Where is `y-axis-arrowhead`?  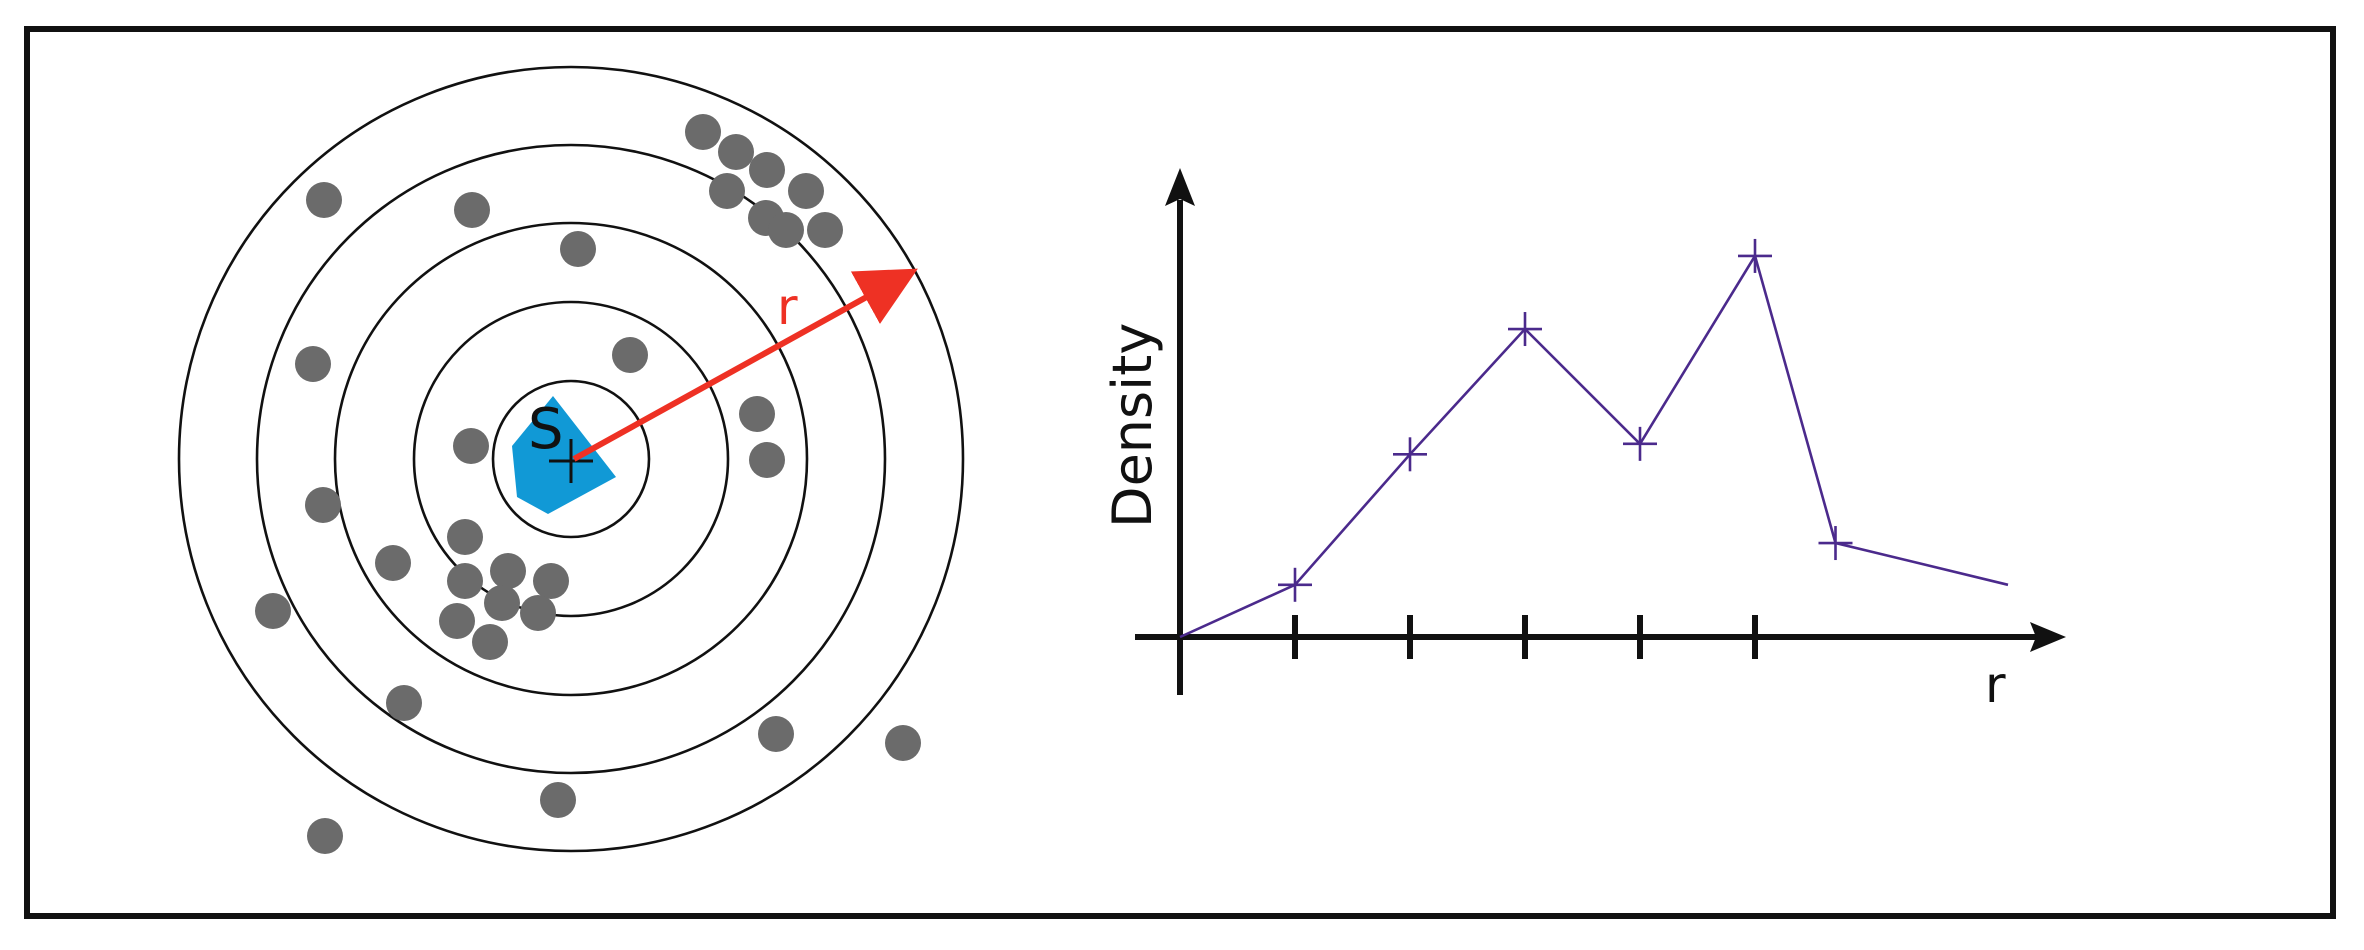 y-axis-arrowhead is located at coordinates (1180, 187).